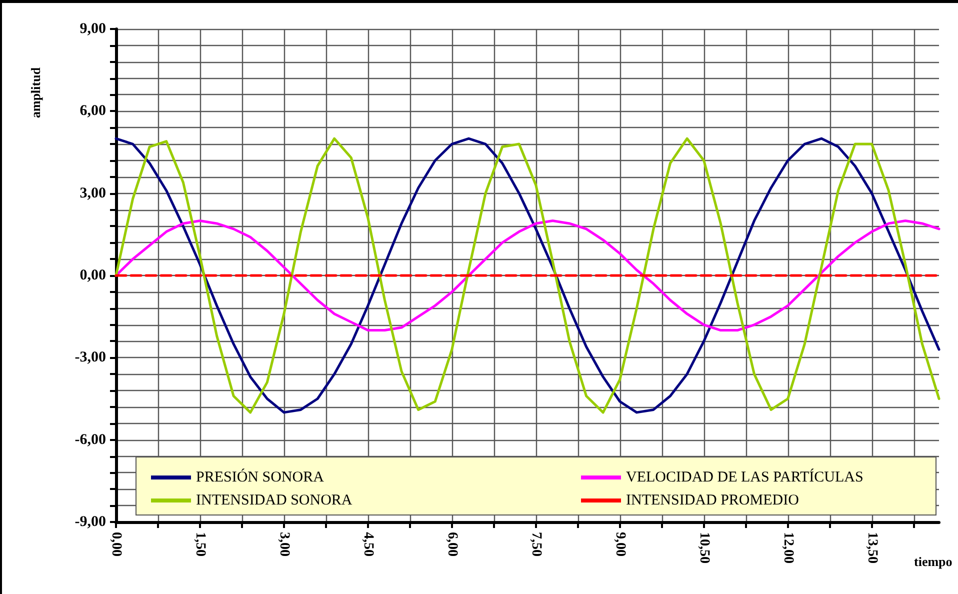  I want to click on legend-label: INTENSIDAD SONORA, so click(274, 500).